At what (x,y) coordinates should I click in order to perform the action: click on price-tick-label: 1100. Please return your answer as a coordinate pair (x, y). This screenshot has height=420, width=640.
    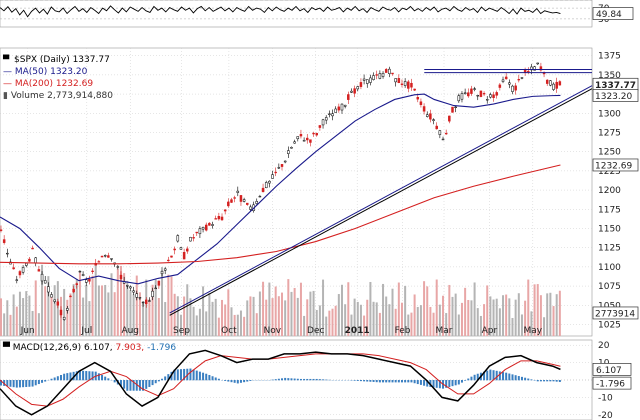
    Looking at the image, I should click on (609, 268).